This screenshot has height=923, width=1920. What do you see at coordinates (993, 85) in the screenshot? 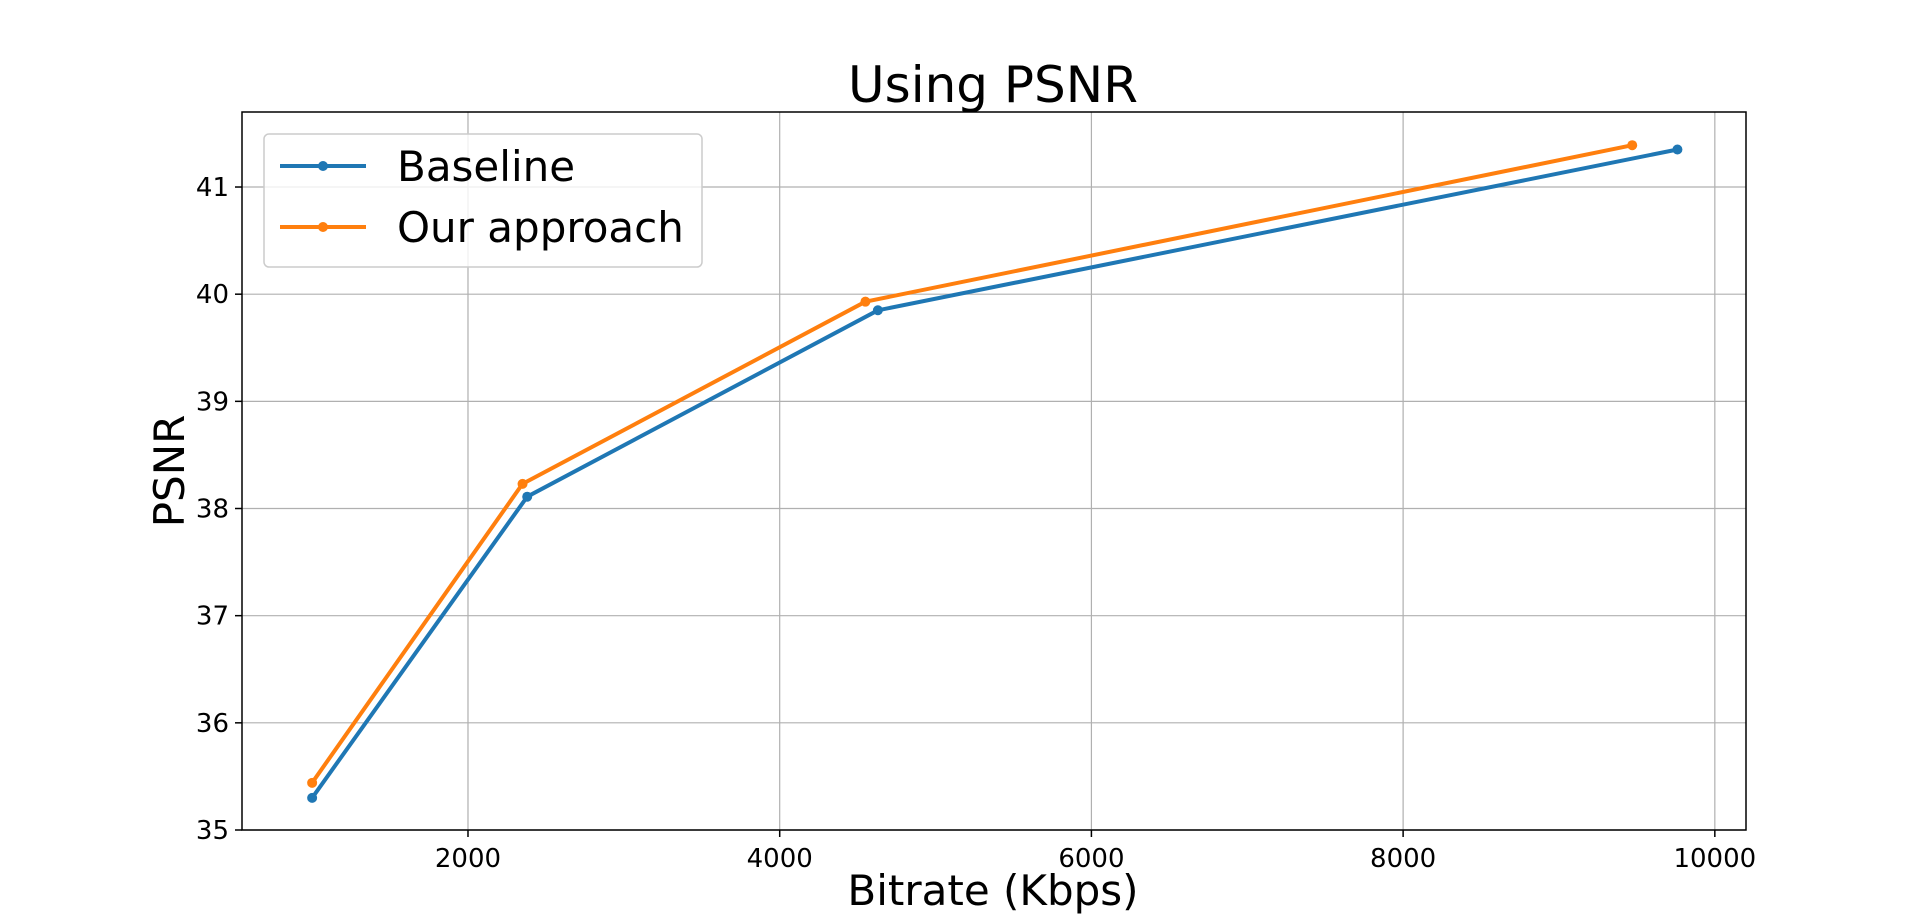
I see `chart-title: Using PSNR` at bounding box center [993, 85].